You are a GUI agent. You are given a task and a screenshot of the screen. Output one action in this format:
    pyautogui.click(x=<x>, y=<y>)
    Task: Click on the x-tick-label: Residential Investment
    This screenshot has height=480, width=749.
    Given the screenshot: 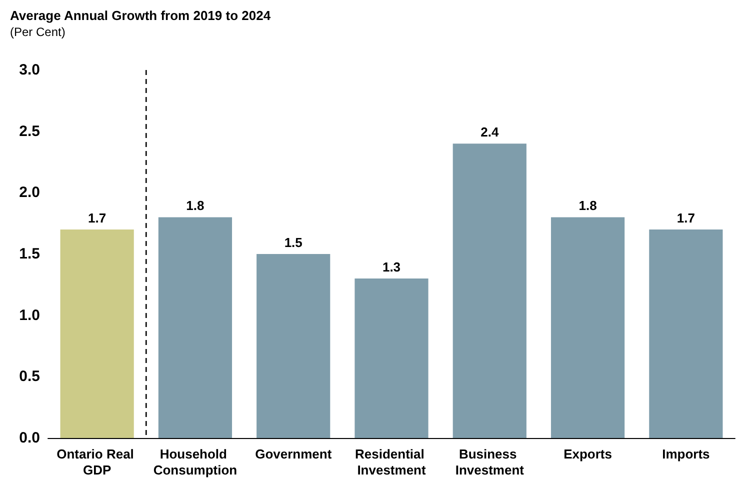 What is the action you would take?
    pyautogui.click(x=391, y=462)
    